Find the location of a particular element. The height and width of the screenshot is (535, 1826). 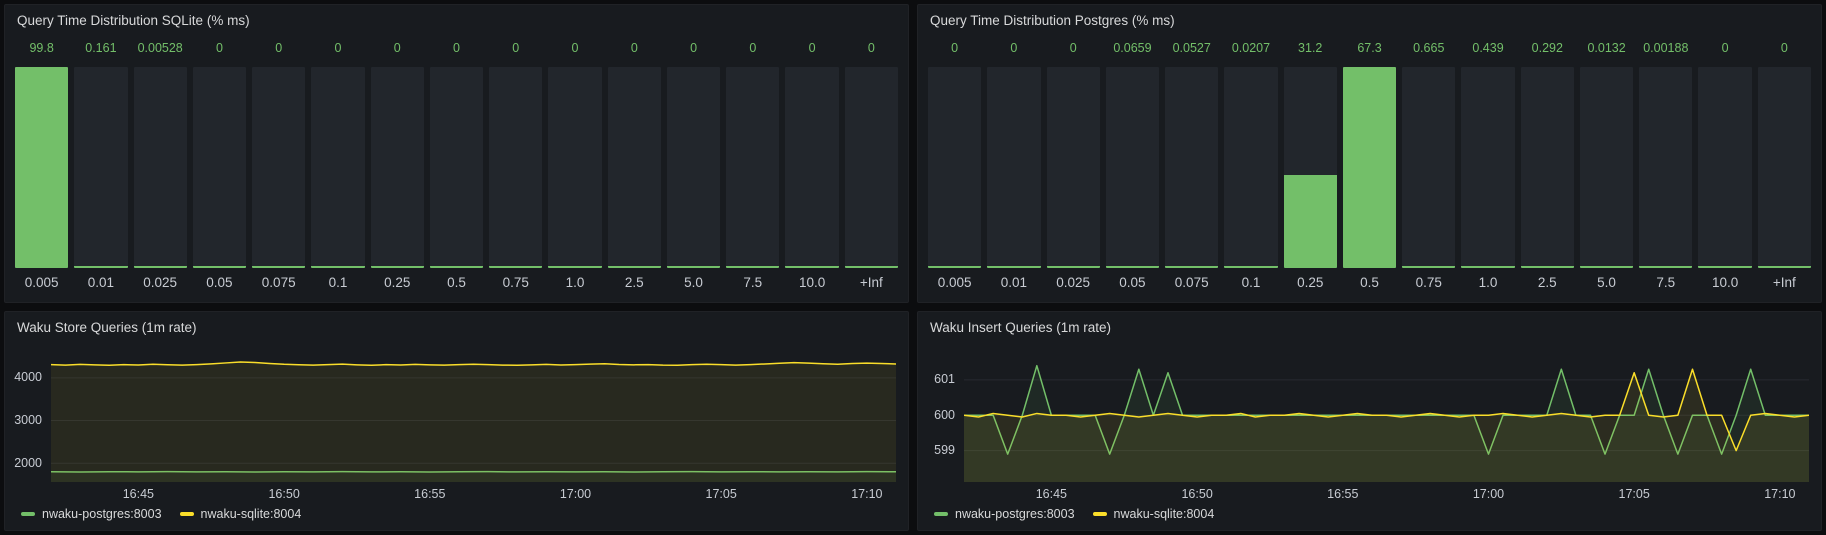

histogram-bucket: 0.292 2.5 is located at coordinates (1547, 167).